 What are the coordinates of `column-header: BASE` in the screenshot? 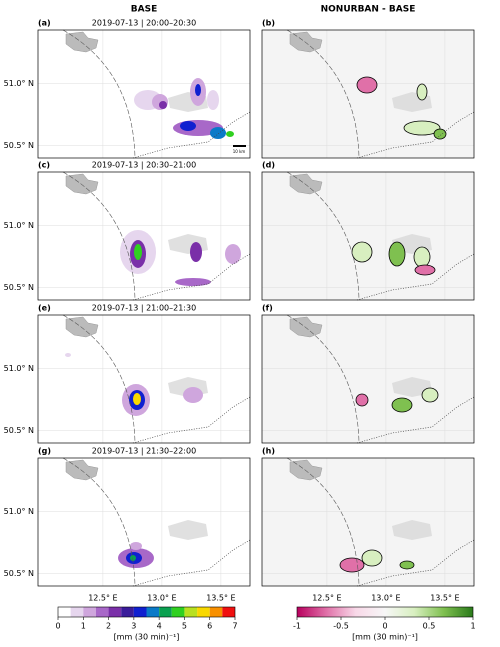 It's located at (144, 10).